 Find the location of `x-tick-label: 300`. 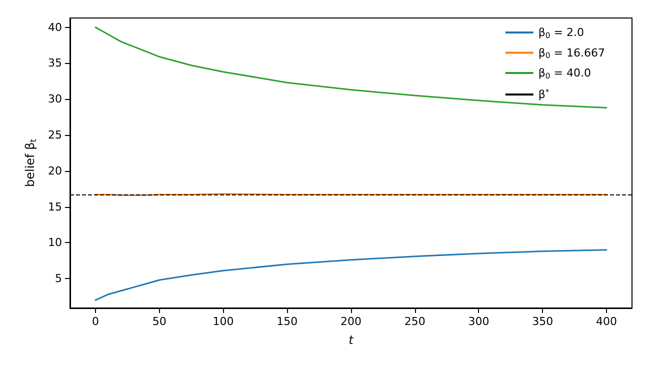

x-tick-label: 300 is located at coordinates (479, 321).